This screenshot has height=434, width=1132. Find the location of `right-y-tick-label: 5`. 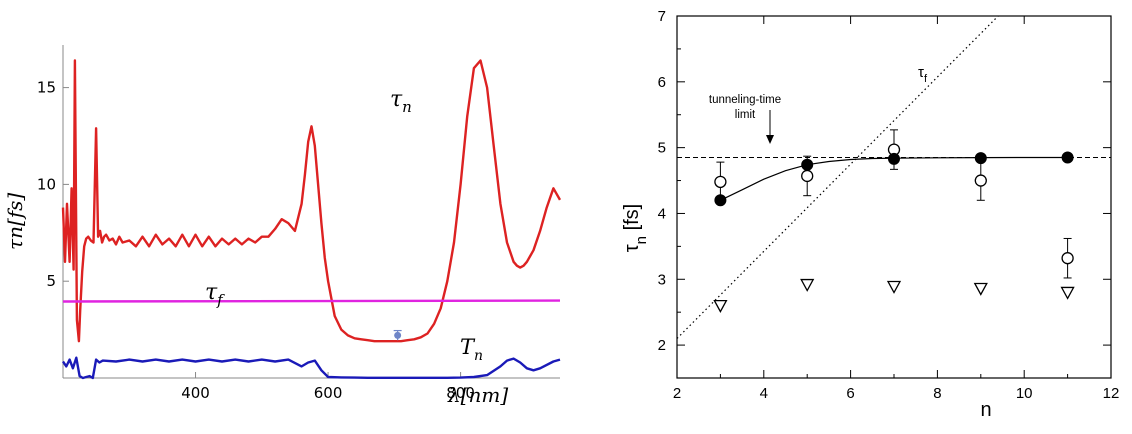

right-y-tick-label: 5 is located at coordinates (662, 148).